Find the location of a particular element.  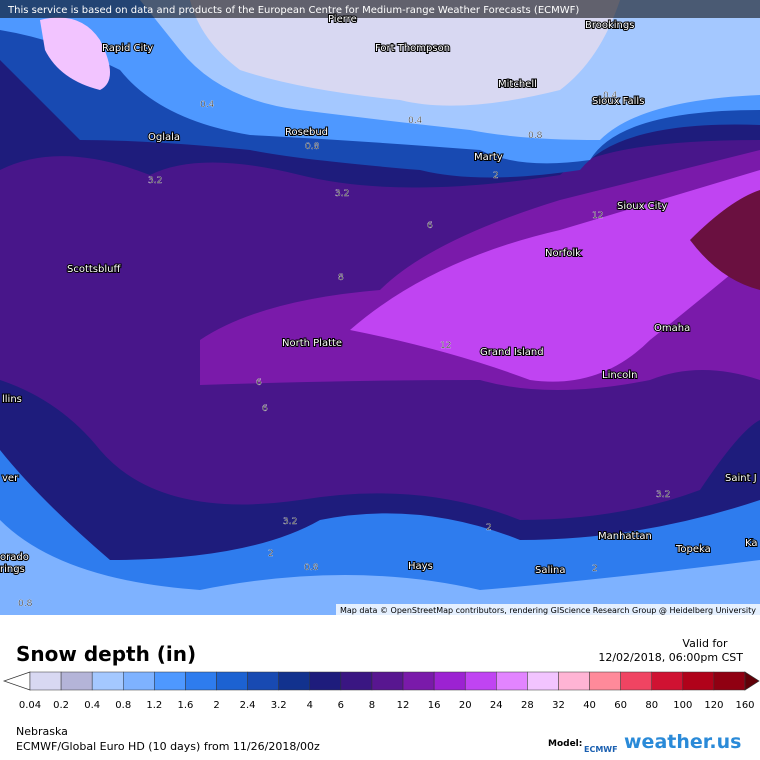

band-s04 is located at coordinates (380, 567).